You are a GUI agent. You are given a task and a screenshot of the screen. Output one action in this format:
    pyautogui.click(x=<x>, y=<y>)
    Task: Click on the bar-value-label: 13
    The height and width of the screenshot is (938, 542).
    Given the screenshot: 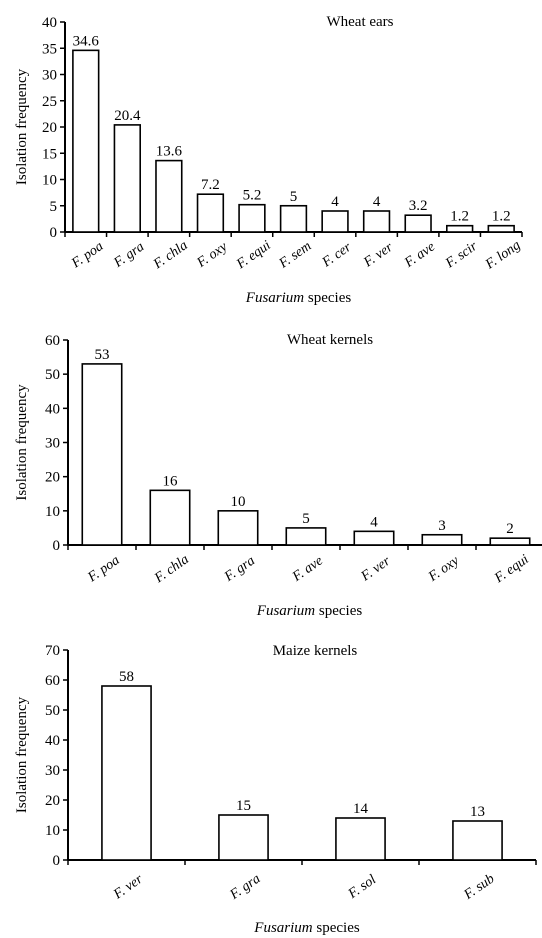 What is the action you would take?
    pyautogui.click(x=477, y=812)
    